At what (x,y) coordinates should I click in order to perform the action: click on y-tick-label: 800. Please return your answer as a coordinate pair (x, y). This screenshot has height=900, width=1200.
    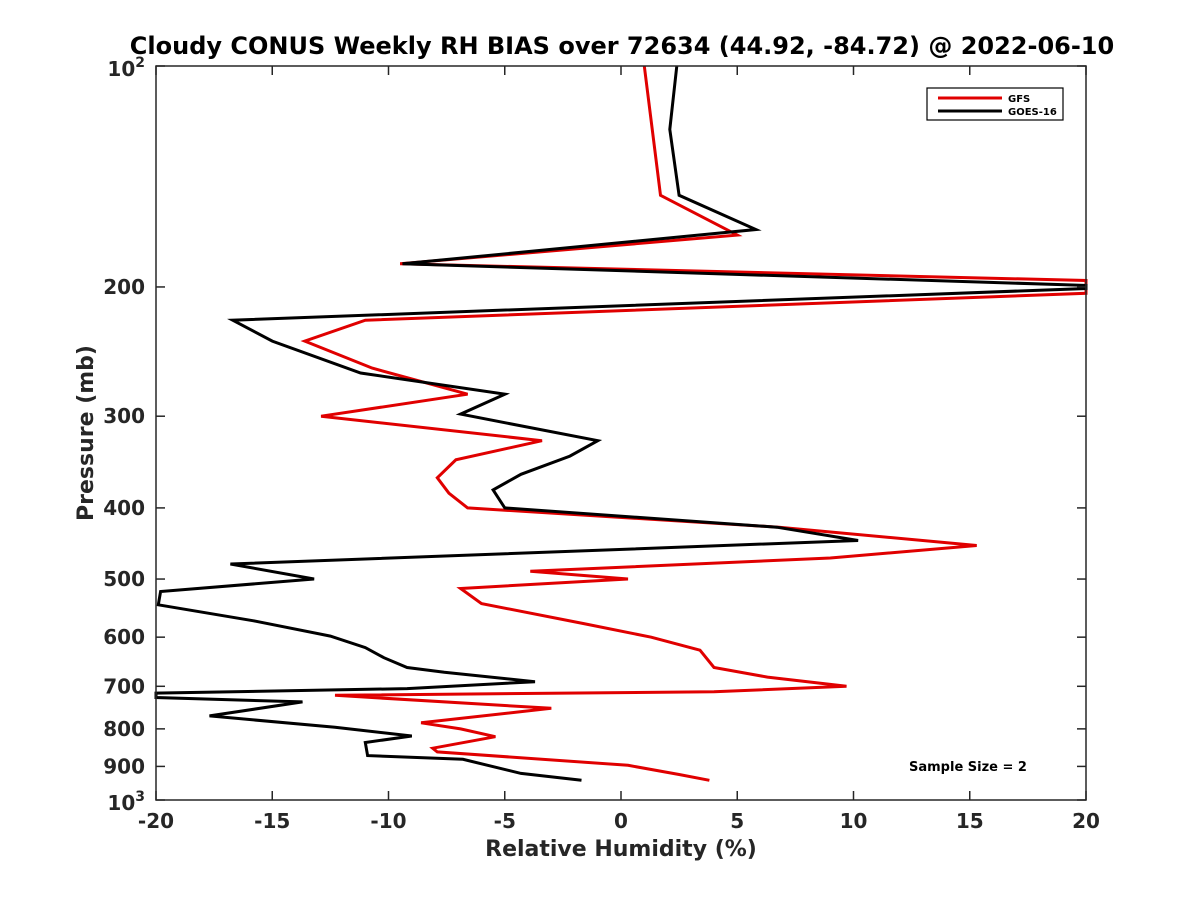
    Looking at the image, I should click on (124, 729).